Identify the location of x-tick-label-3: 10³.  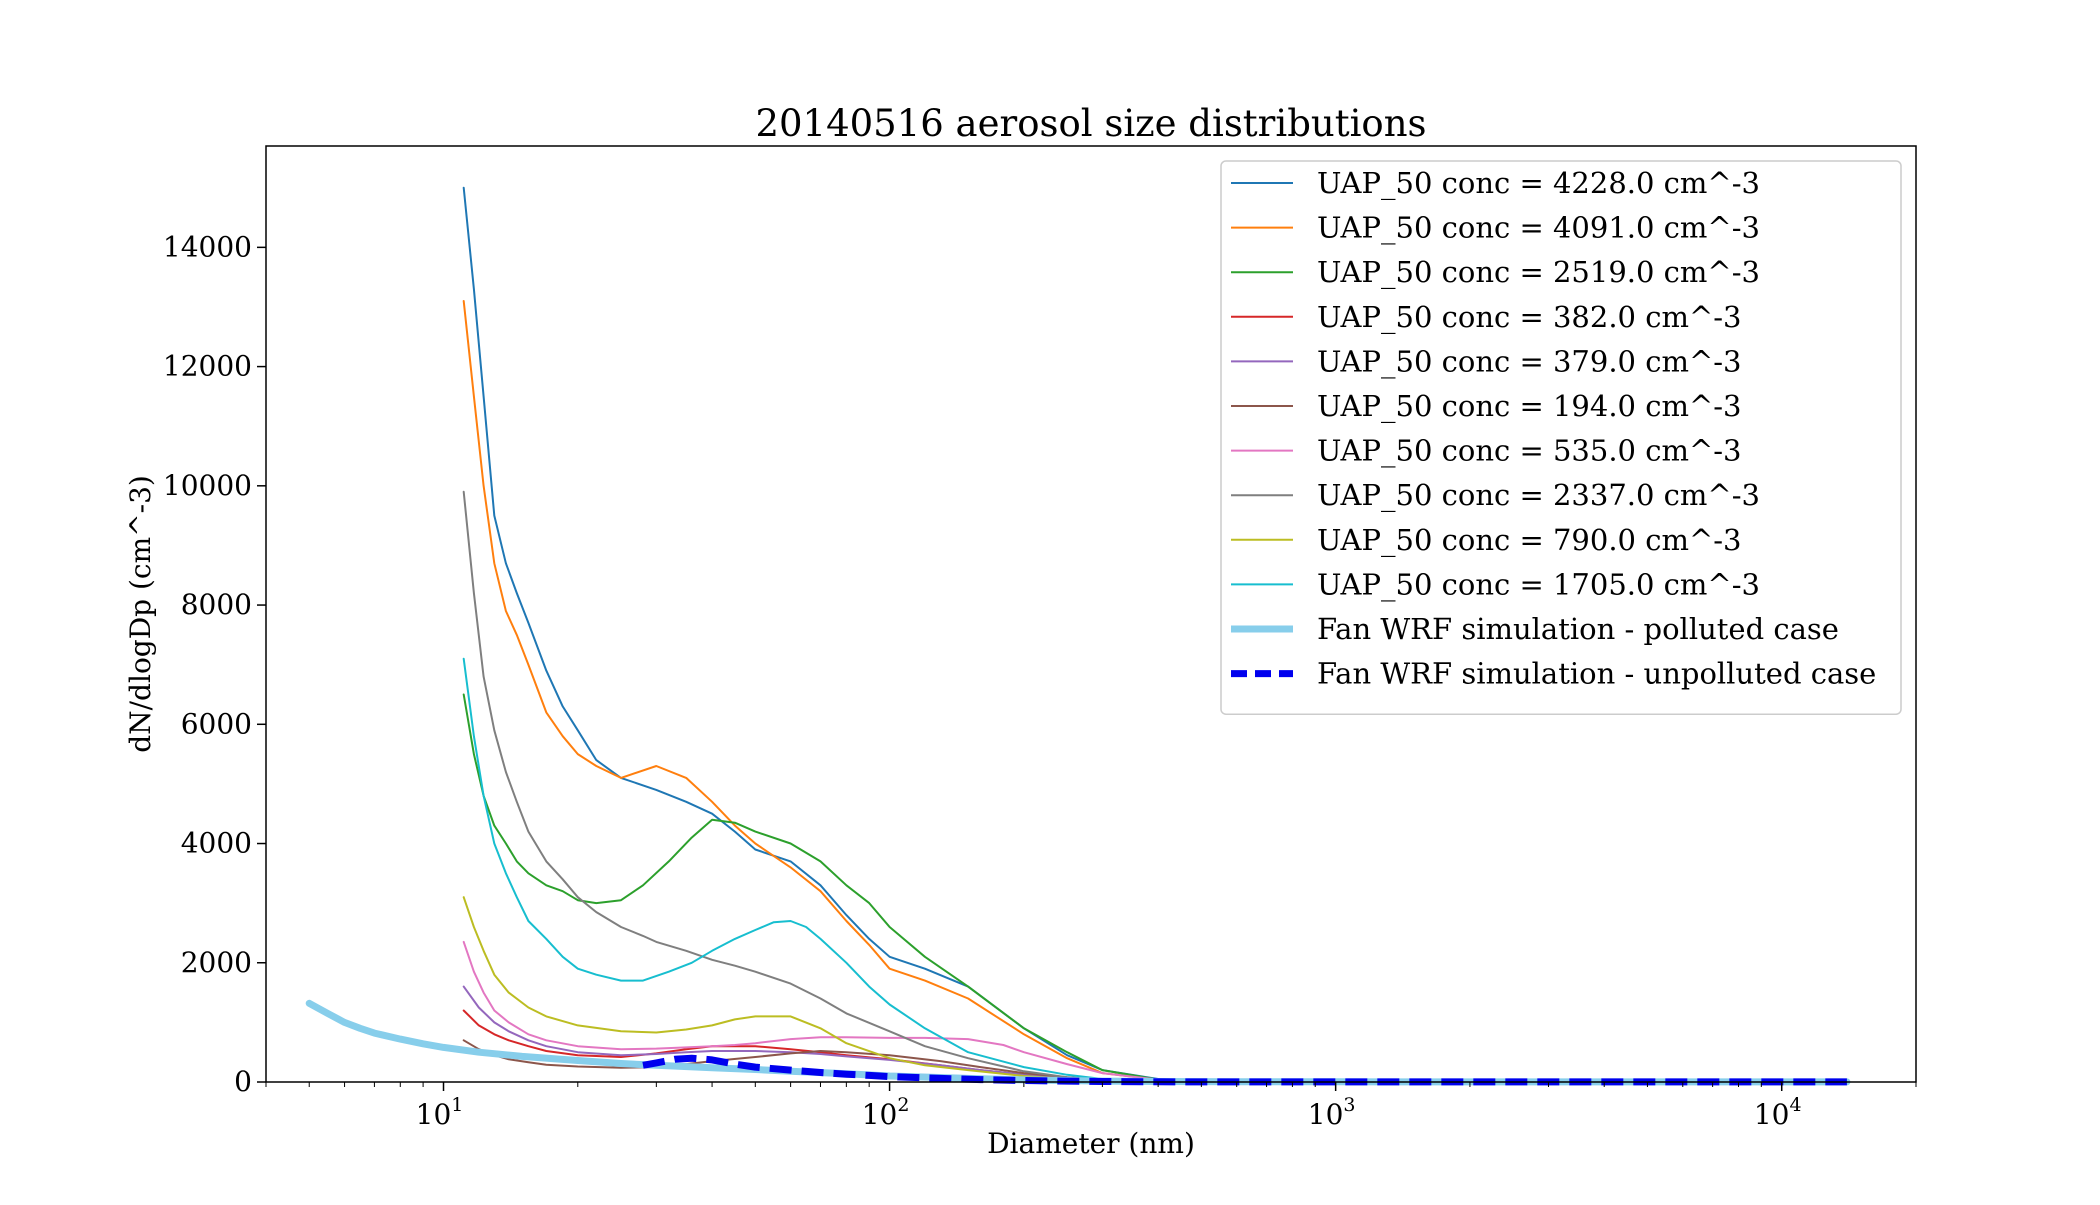
(1332, 1112).